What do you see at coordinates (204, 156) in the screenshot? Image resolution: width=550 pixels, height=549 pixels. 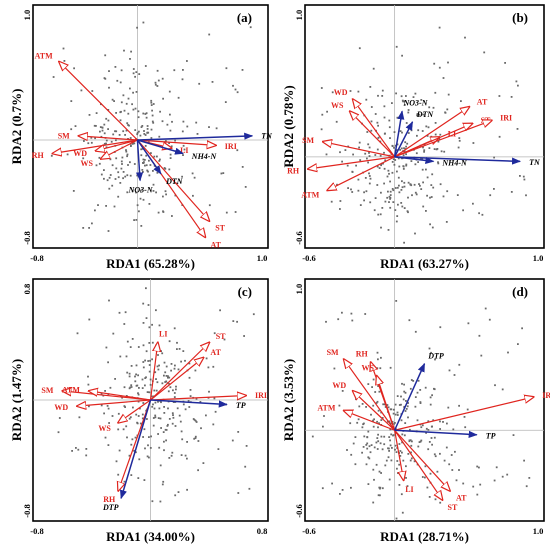 I see `vector-label-nh4-n: NH4-N` at bounding box center [204, 156].